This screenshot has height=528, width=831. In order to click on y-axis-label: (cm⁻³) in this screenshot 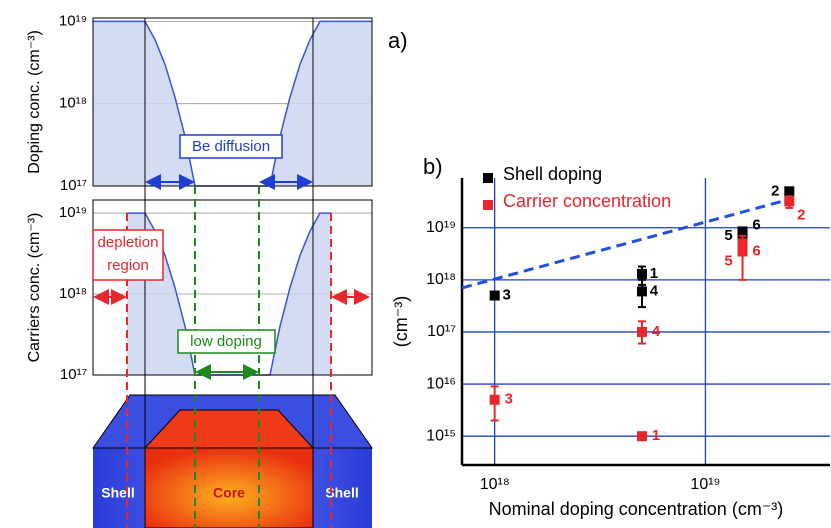, I will do `click(401, 321)`.